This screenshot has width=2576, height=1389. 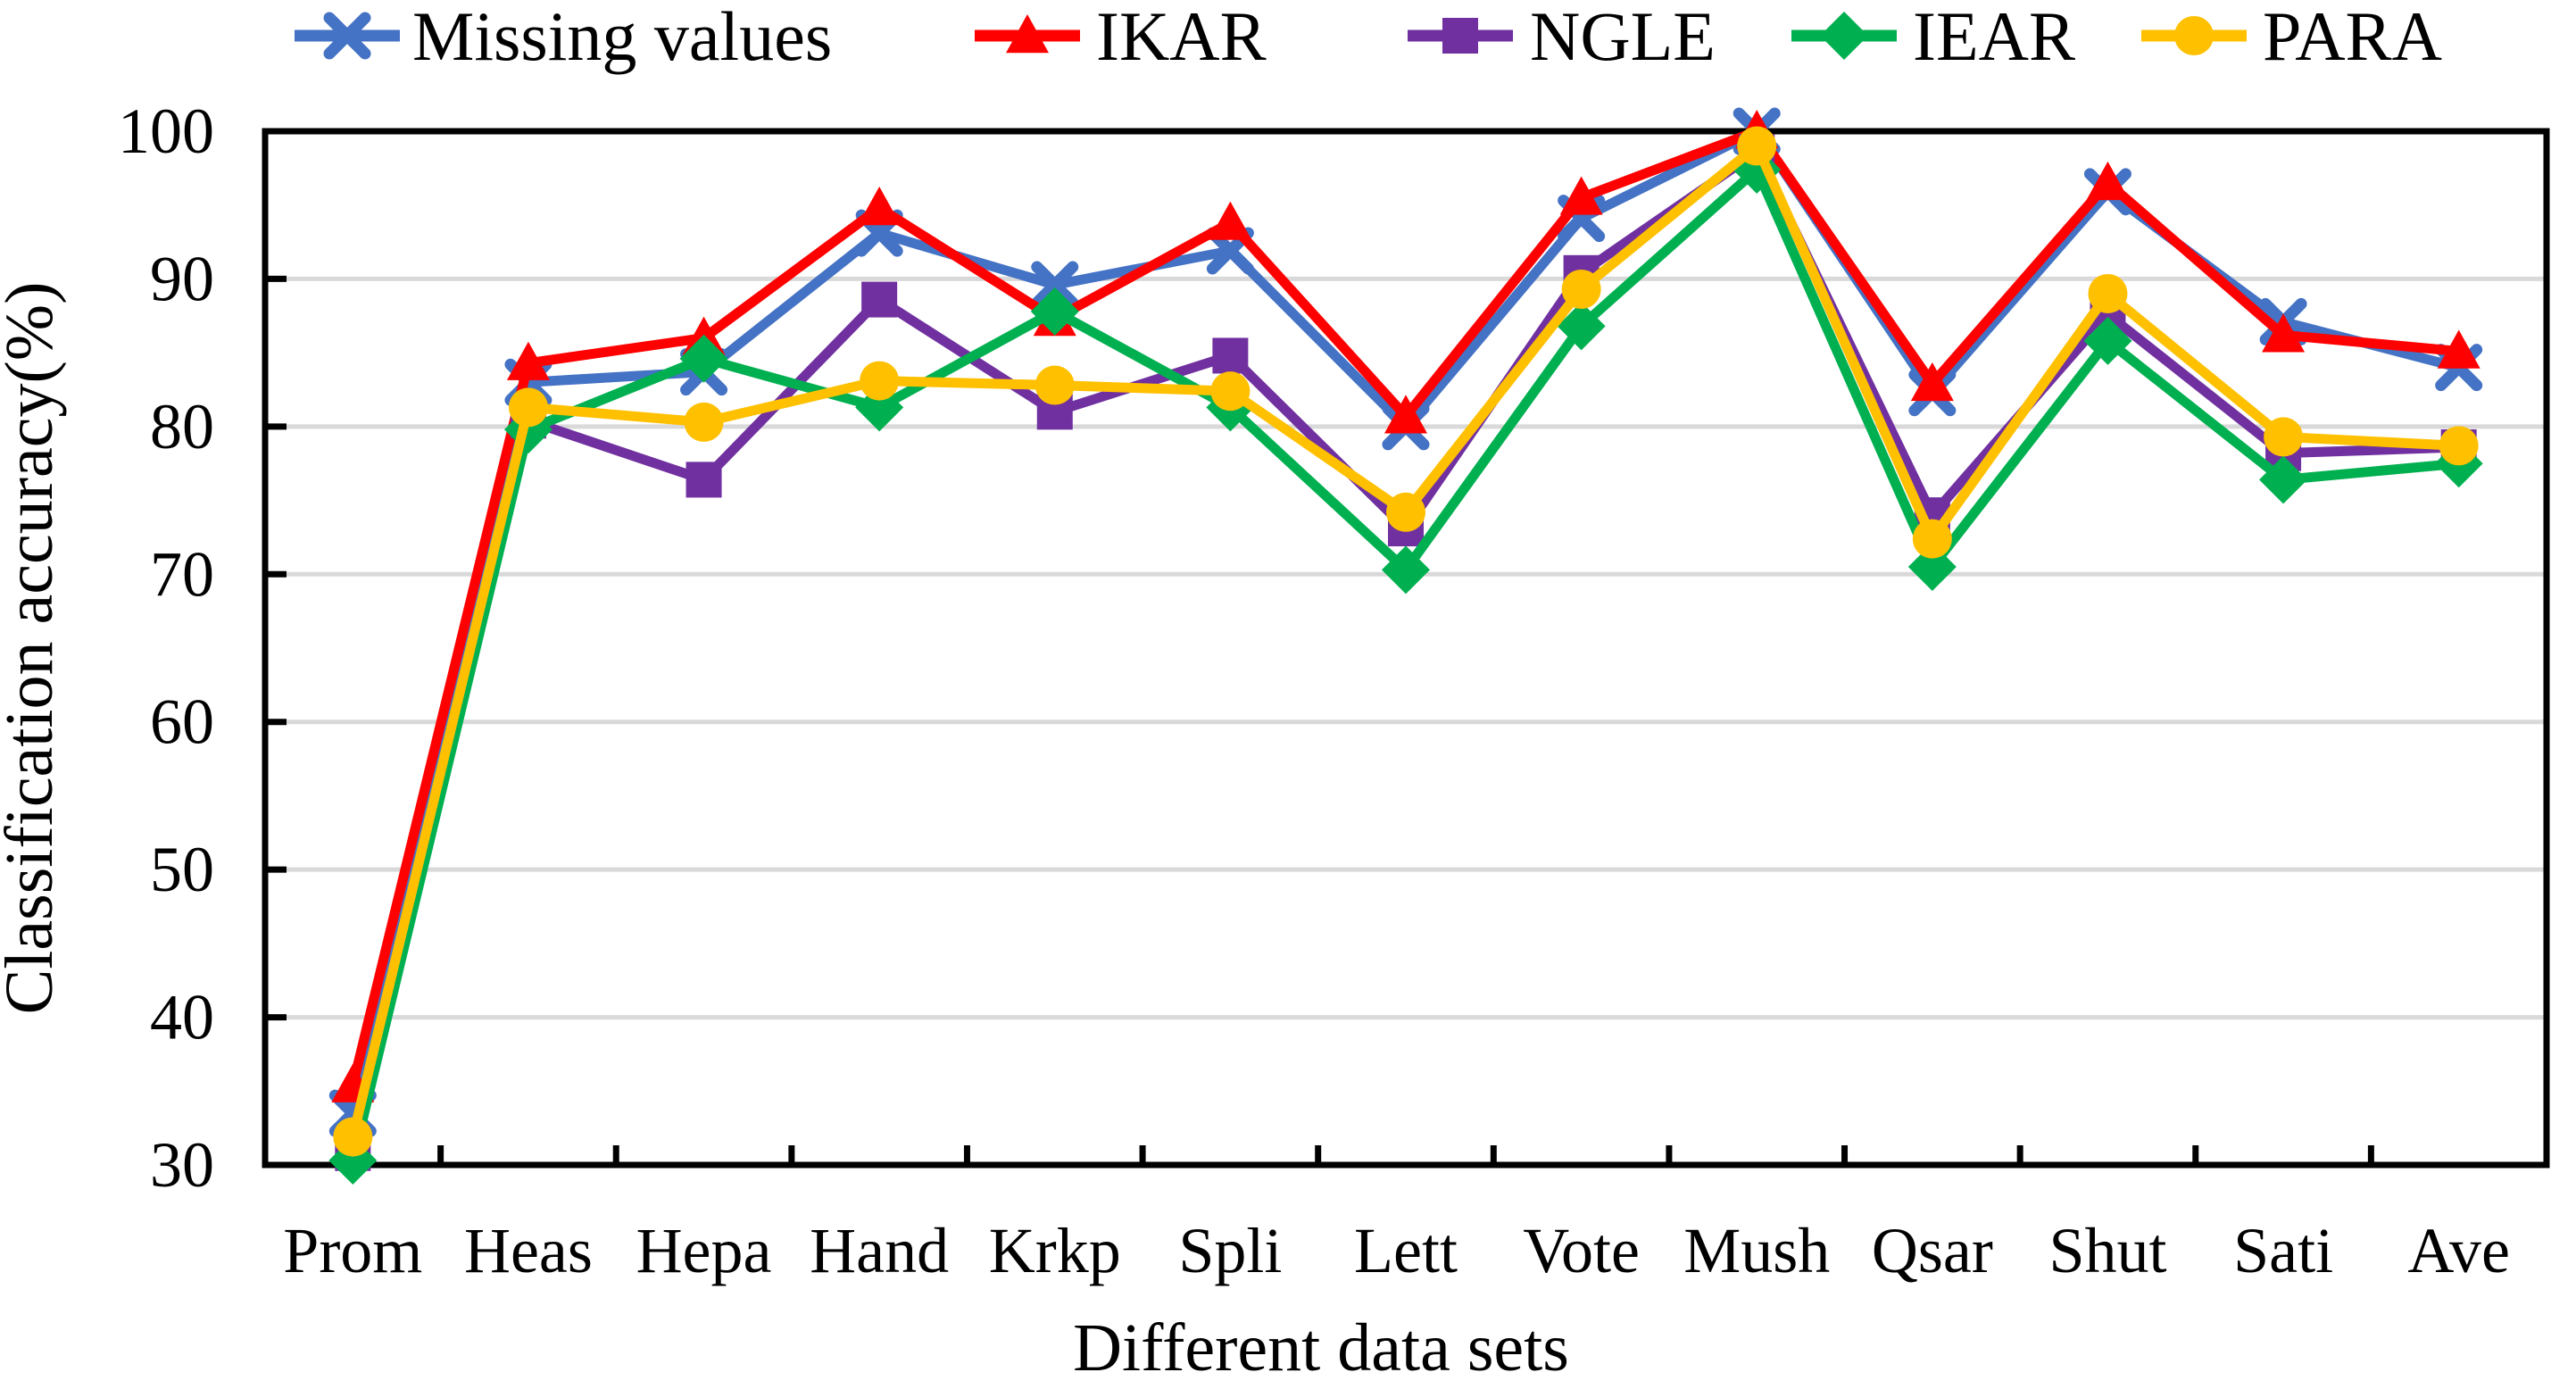 What do you see at coordinates (622, 37) in the screenshot?
I see `legend-label: Missing values` at bounding box center [622, 37].